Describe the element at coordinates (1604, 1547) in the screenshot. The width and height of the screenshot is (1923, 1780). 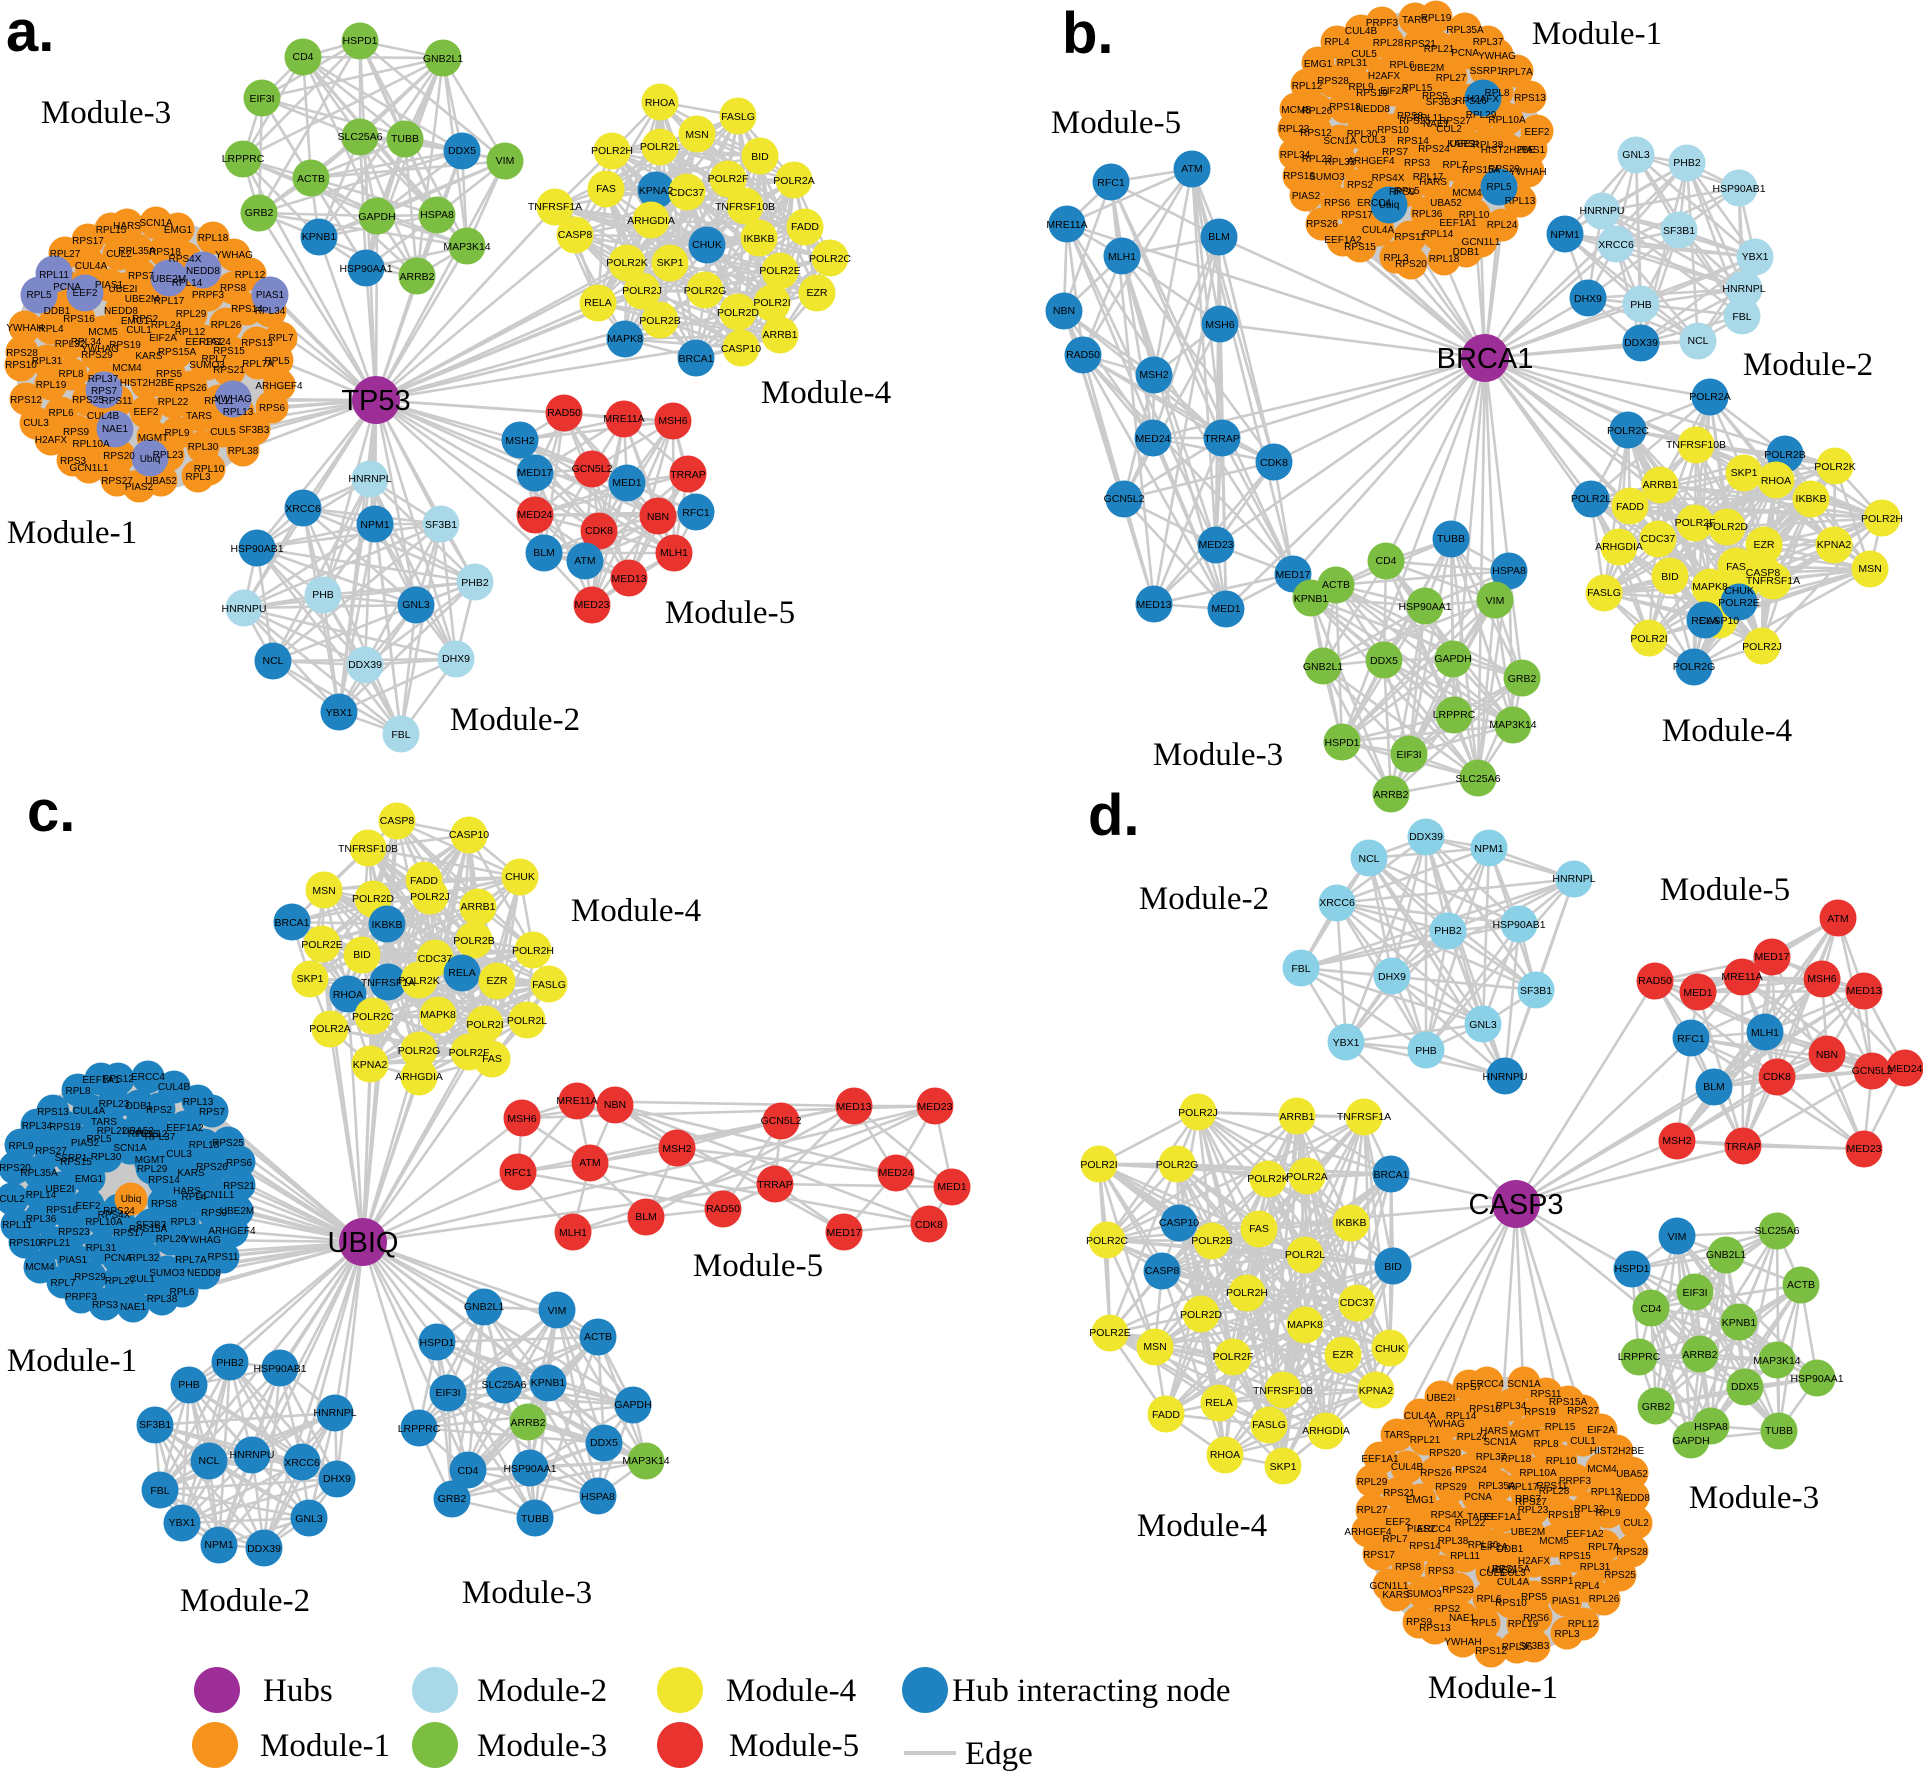
I see `svg-text: RPL7A` at that location.